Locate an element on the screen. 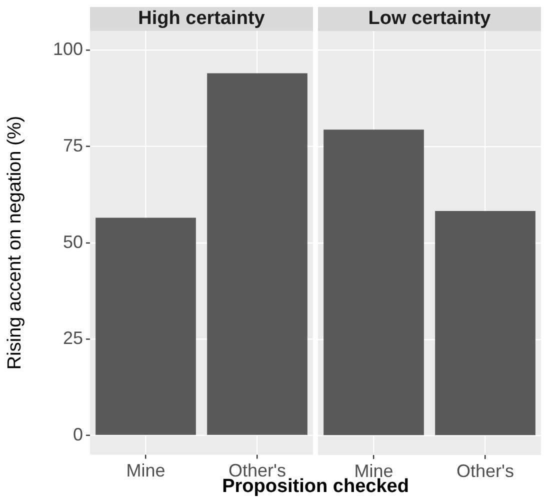  x-tick-label: Mine is located at coordinates (146, 470).